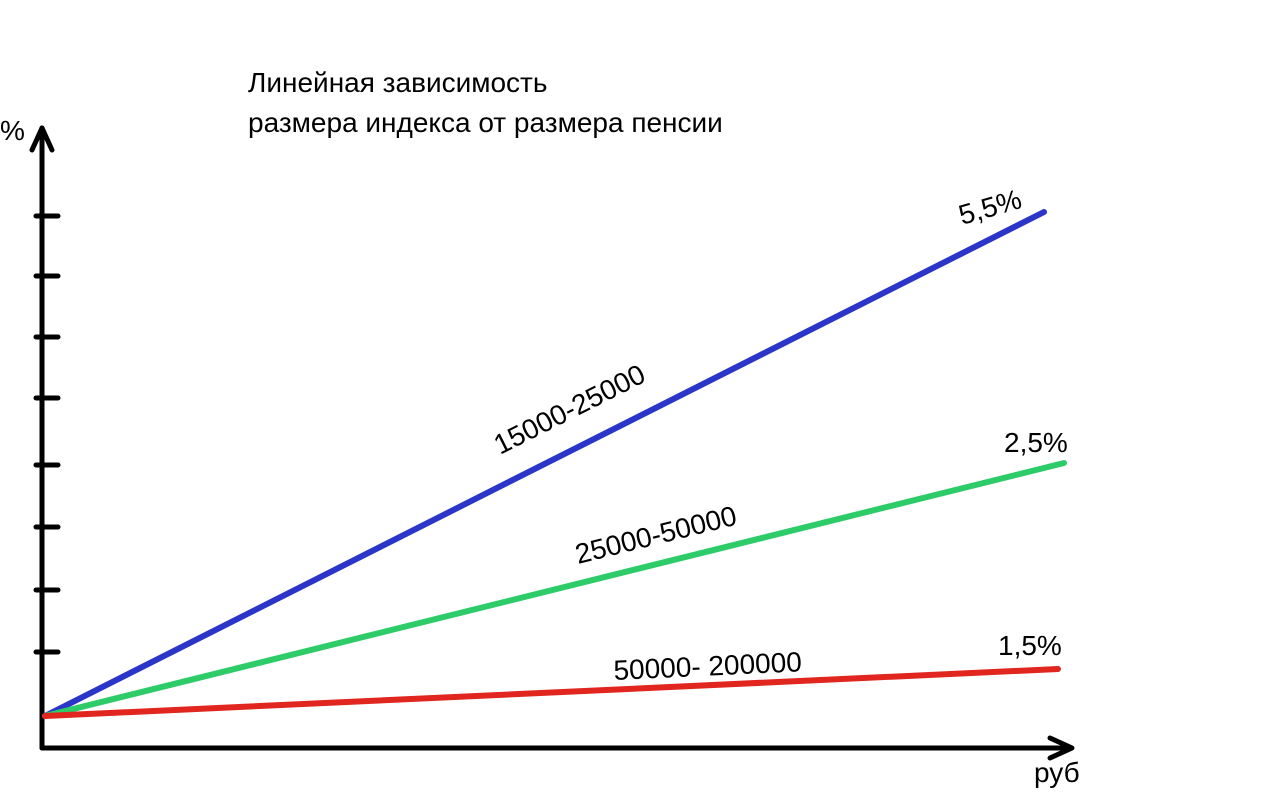 The width and height of the screenshot is (1280, 800). Describe the element at coordinates (1036, 442) in the screenshot. I see `series-end-label-25000-50000: 2,5%` at that location.